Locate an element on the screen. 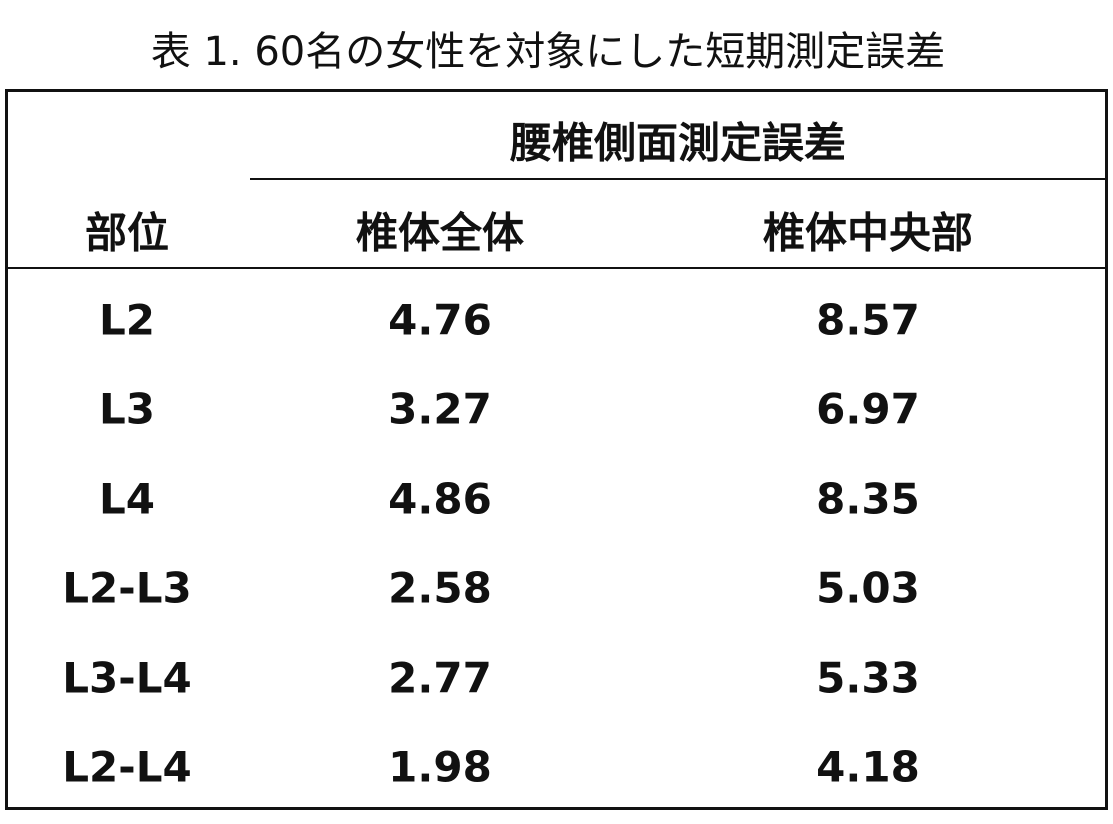 This screenshot has width=1113, height=824. table-cell: 4.18 is located at coordinates (868, 767).